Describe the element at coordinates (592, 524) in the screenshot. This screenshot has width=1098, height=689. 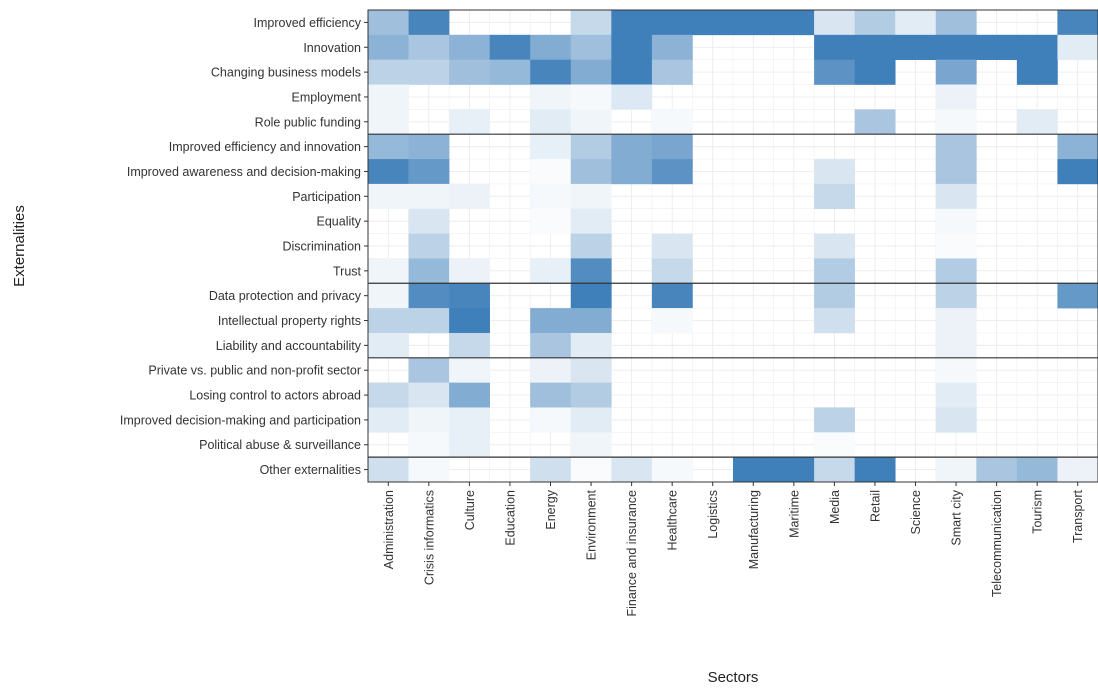
I see `x-tick-label: Environment` at that location.